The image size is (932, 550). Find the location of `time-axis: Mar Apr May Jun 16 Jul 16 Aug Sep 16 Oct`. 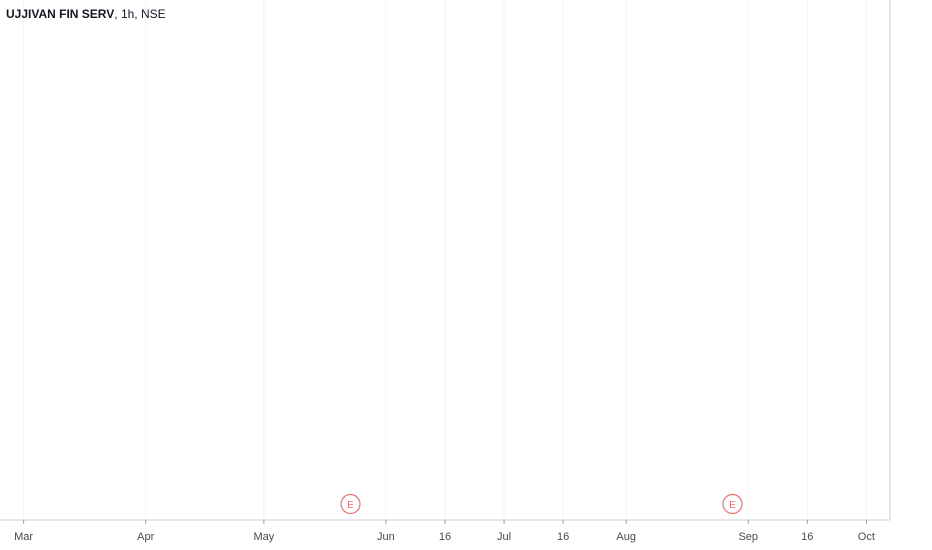

time-axis: Mar Apr May Jun 16 Jul 16 Aug Sep 16 Oct is located at coordinates (444, 531).